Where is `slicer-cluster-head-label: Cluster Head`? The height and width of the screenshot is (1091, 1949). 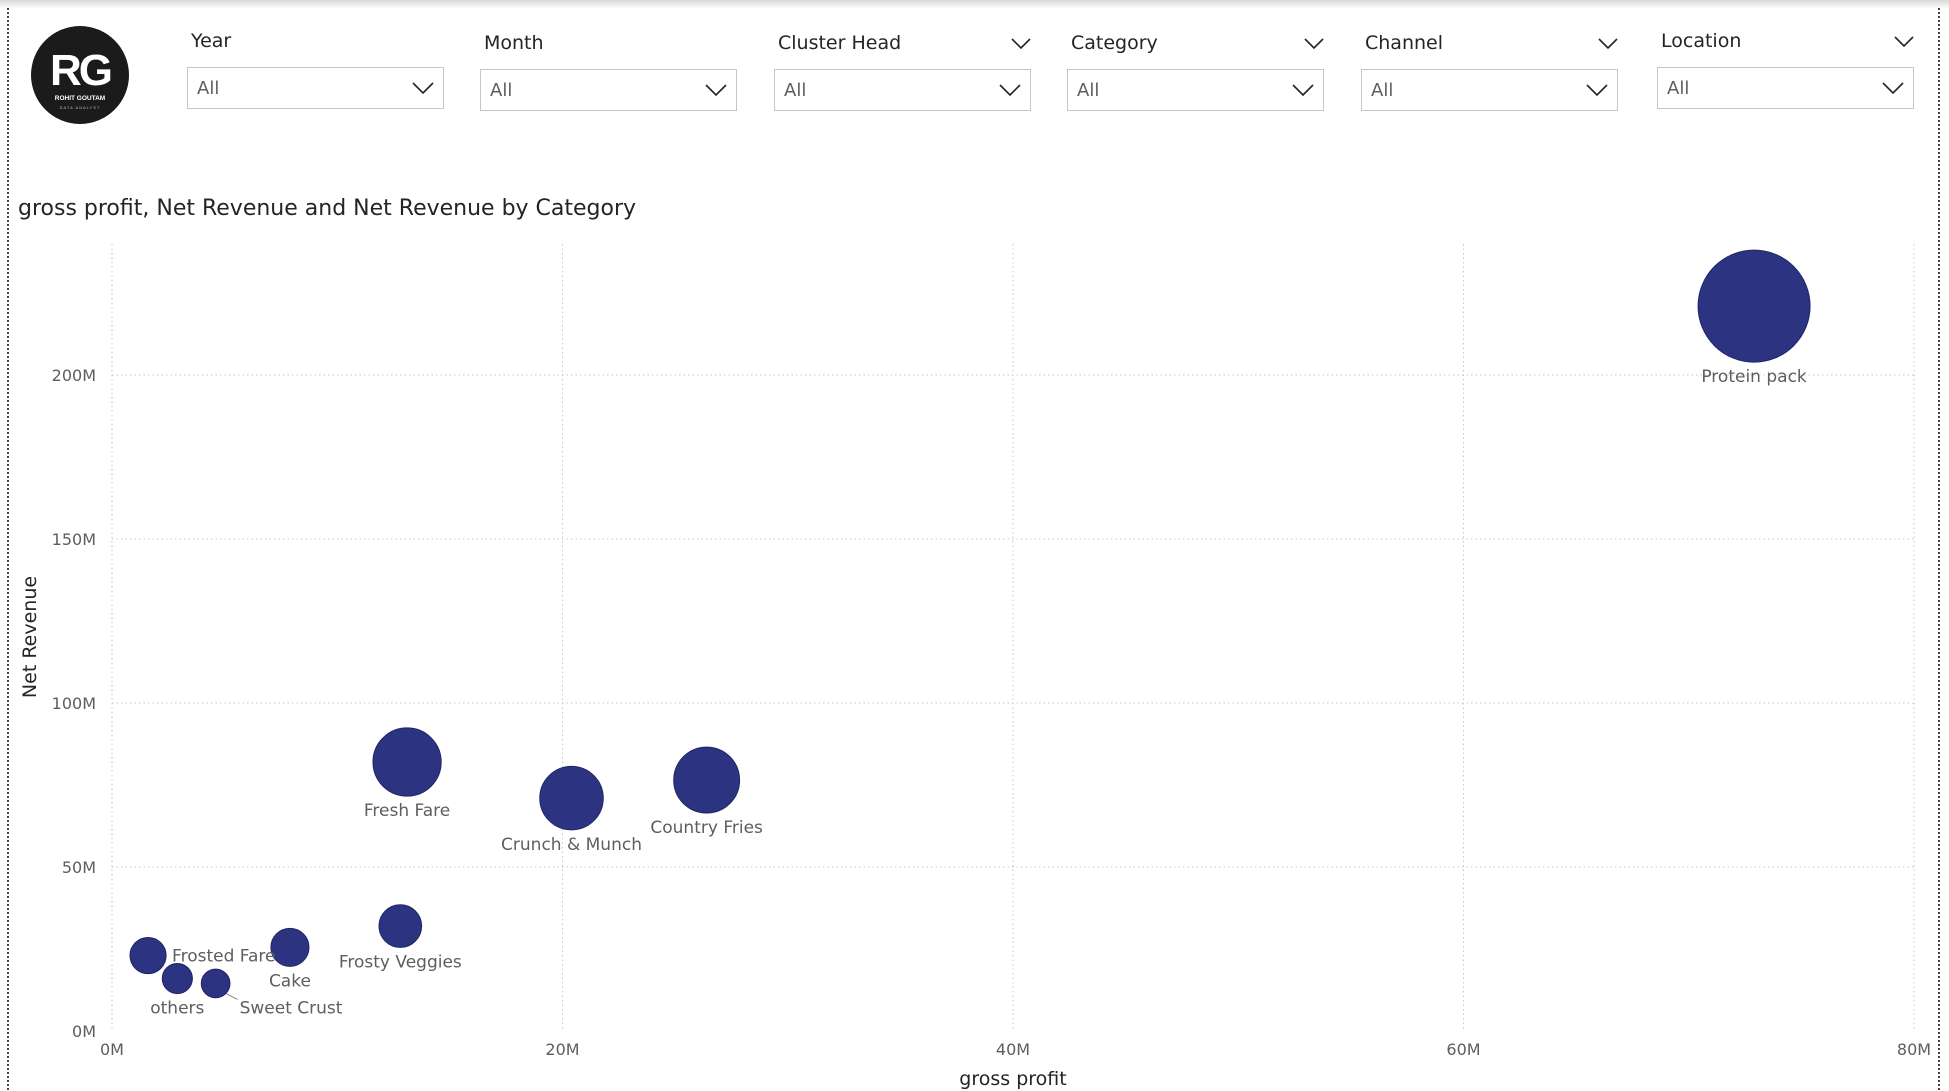
slicer-cluster-head-label: Cluster Head is located at coordinates (840, 43).